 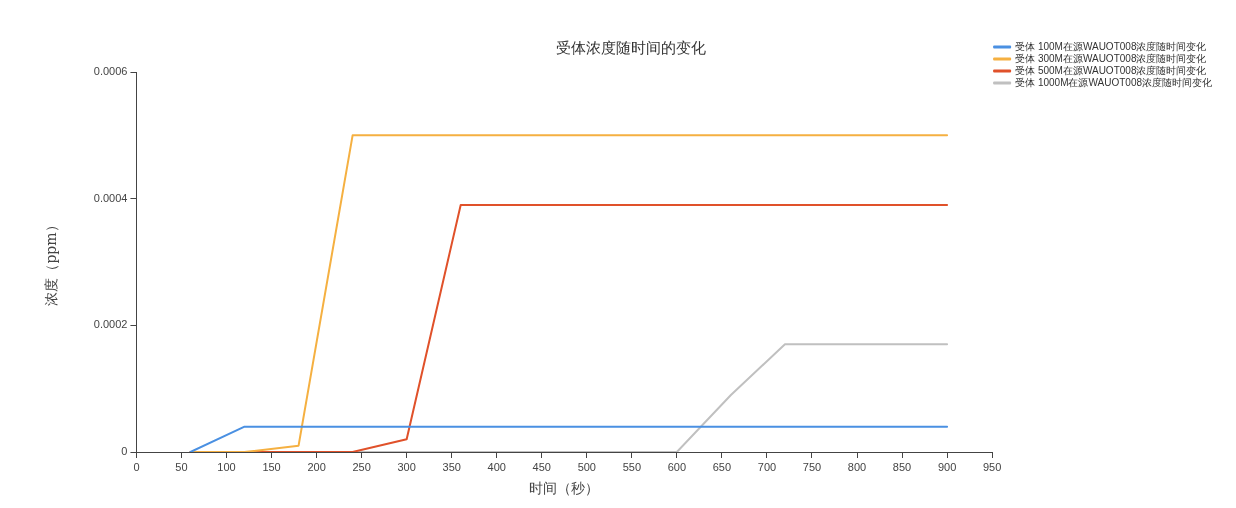 I want to click on y-tick-label: 0, so click(x=124, y=451).